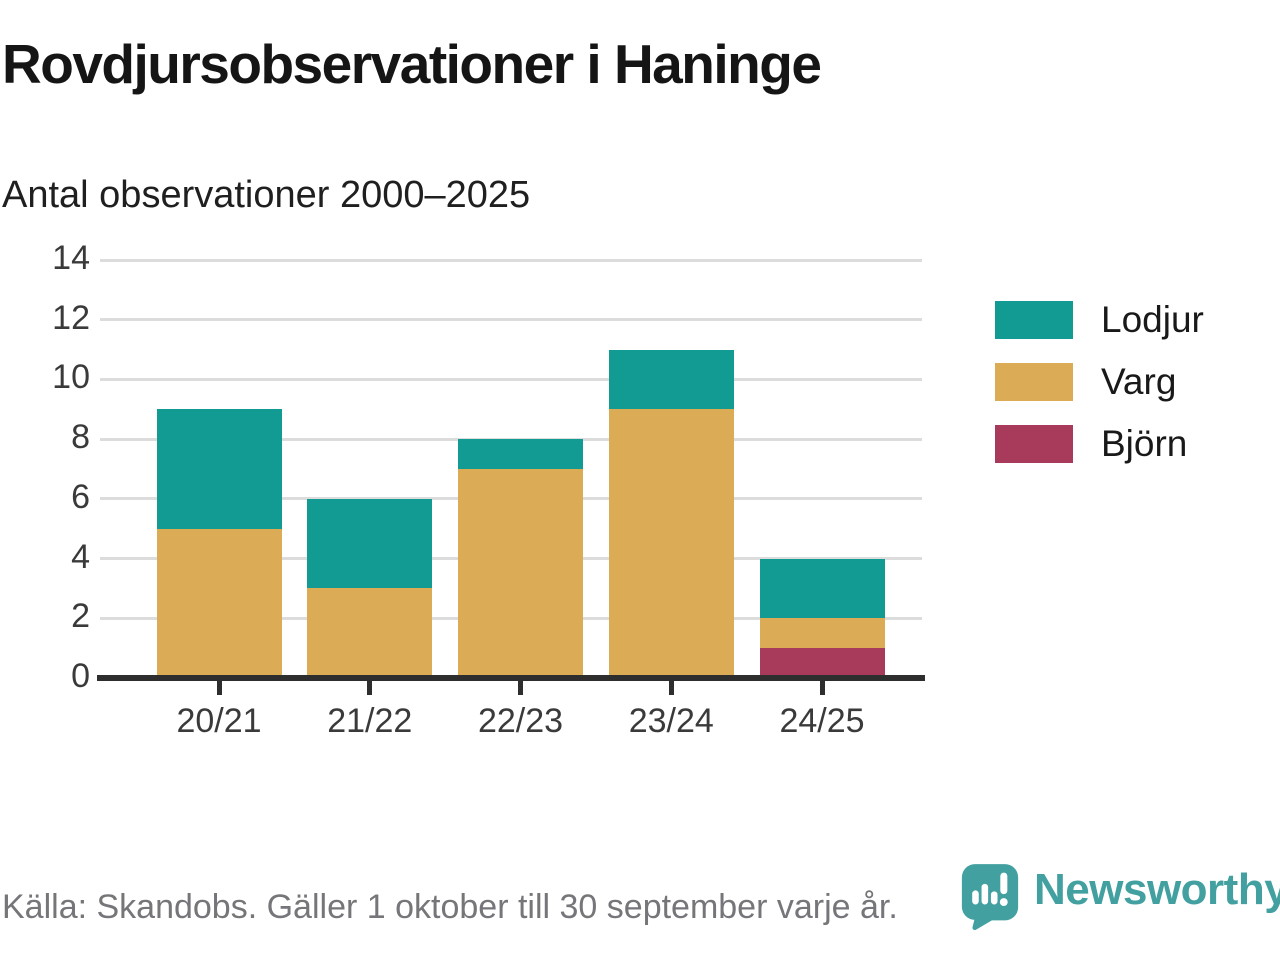 The width and height of the screenshot is (1280, 960). What do you see at coordinates (1099, 320) in the screenshot?
I see `legend-item-lodjur: Lodjur` at bounding box center [1099, 320].